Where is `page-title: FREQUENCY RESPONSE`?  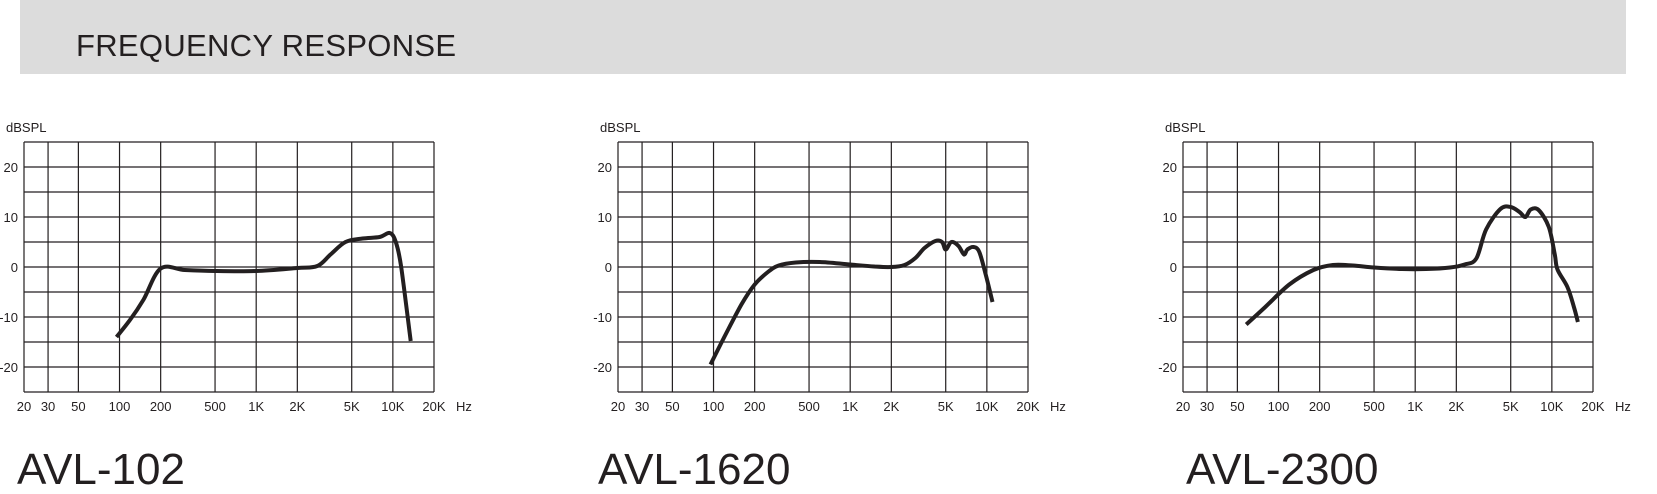 page-title: FREQUENCY RESPONSE is located at coordinates (266, 45).